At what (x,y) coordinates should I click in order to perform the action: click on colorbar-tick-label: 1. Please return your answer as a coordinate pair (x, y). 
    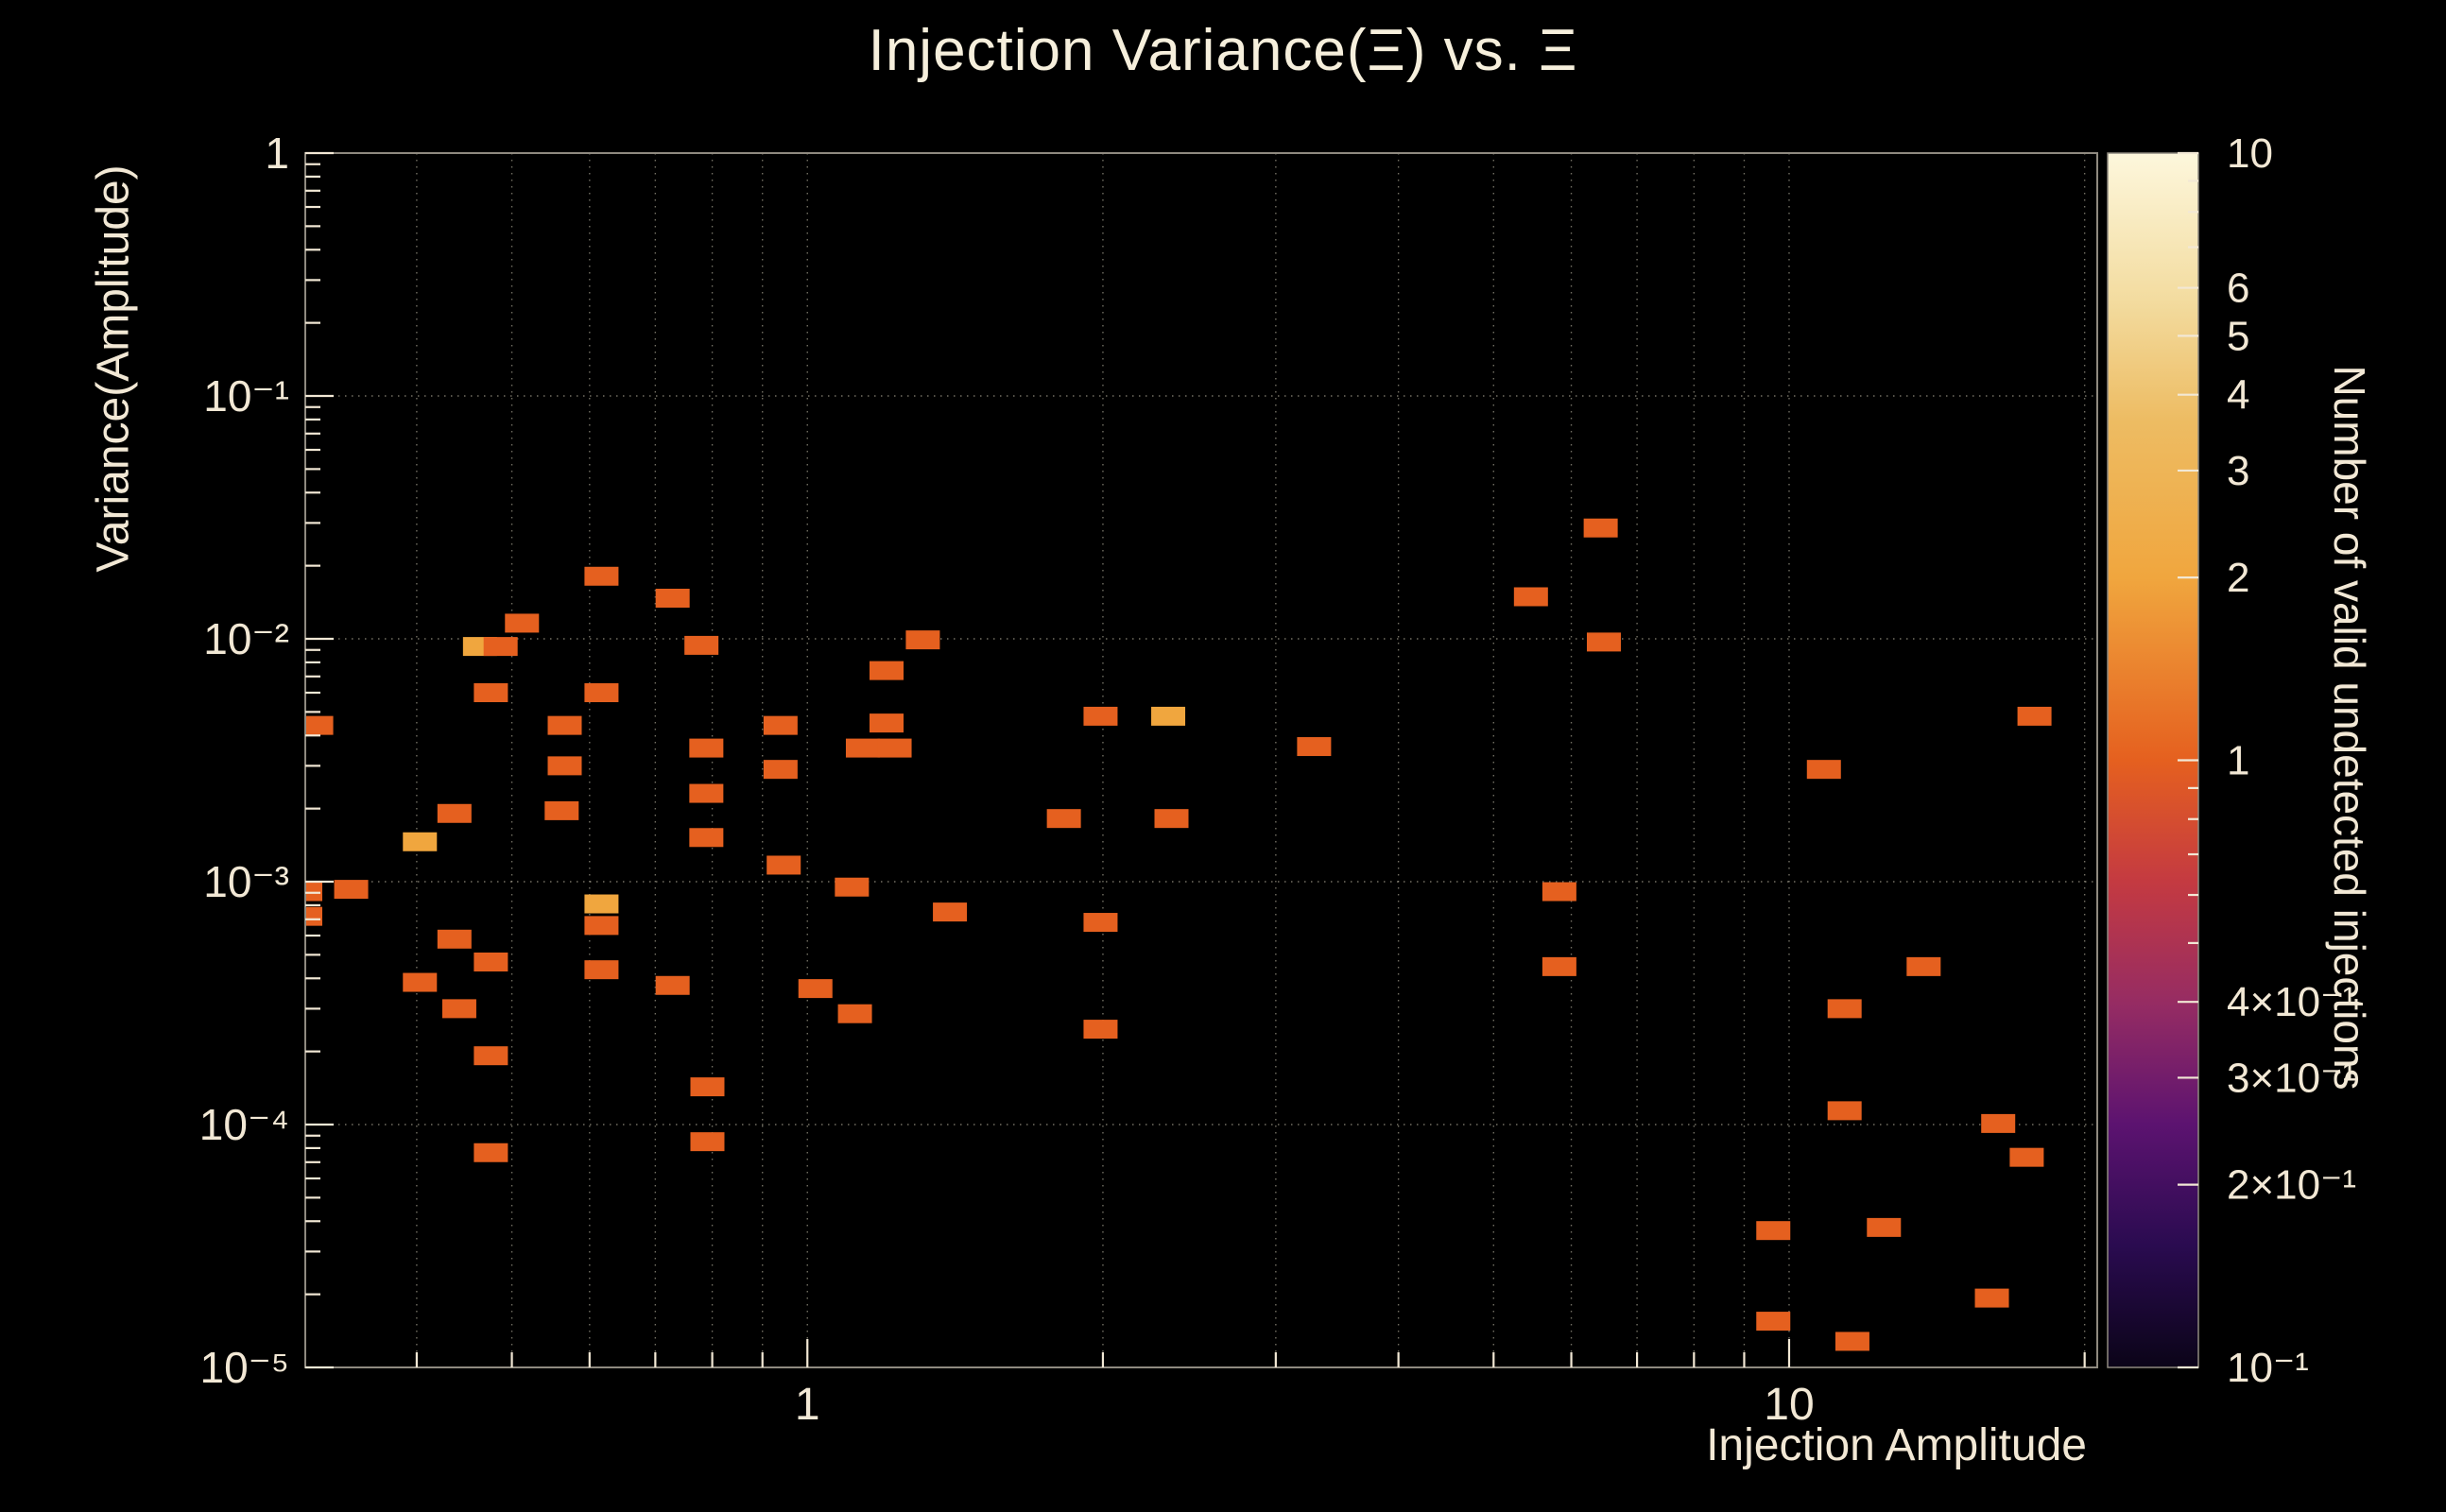
    Looking at the image, I should click on (2238, 761).